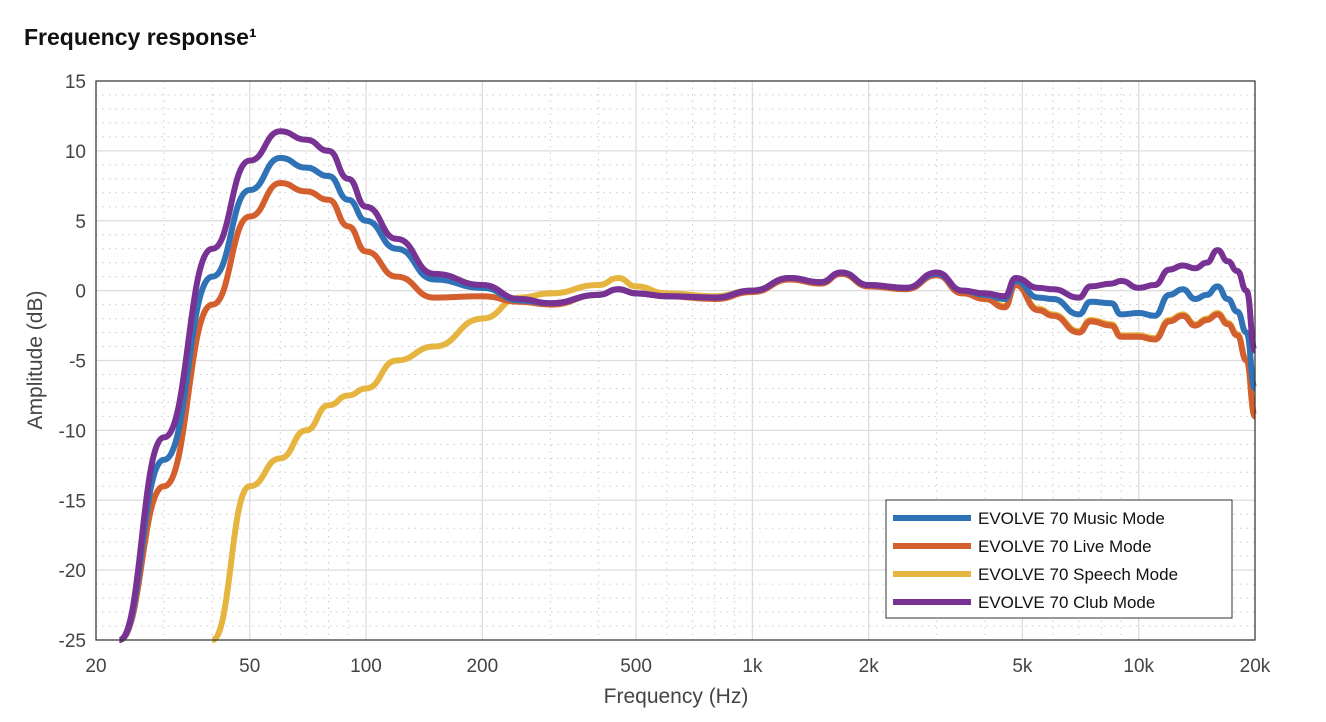  What do you see at coordinates (1022, 666) in the screenshot?
I see `x-tick-label: 5k` at bounding box center [1022, 666].